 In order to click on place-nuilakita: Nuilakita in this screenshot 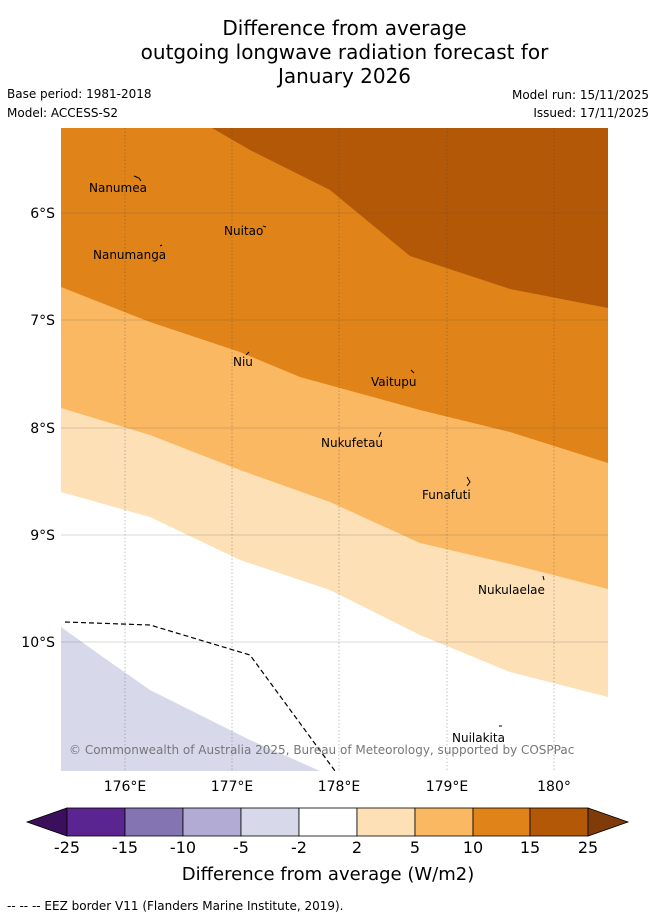, I will do `click(478, 738)`.